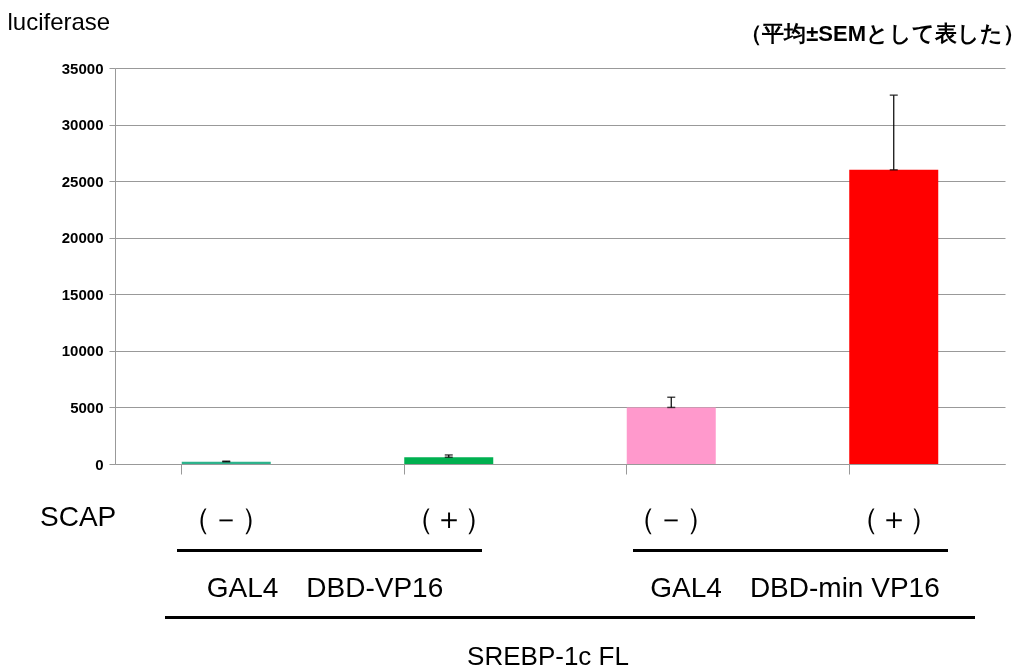 The width and height of the screenshot is (1032, 672). Describe the element at coordinates (87, 407) in the screenshot. I see `y-tick-label: 5000` at that location.